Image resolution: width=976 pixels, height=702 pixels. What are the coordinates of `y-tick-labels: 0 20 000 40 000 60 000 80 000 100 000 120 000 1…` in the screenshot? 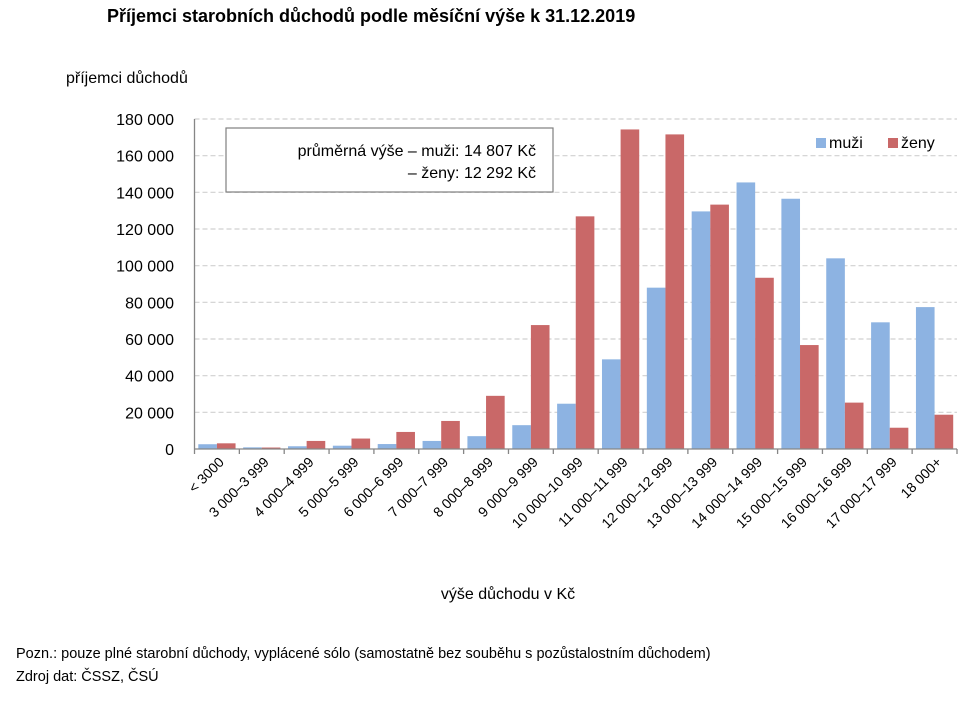 It's located at (145, 285).